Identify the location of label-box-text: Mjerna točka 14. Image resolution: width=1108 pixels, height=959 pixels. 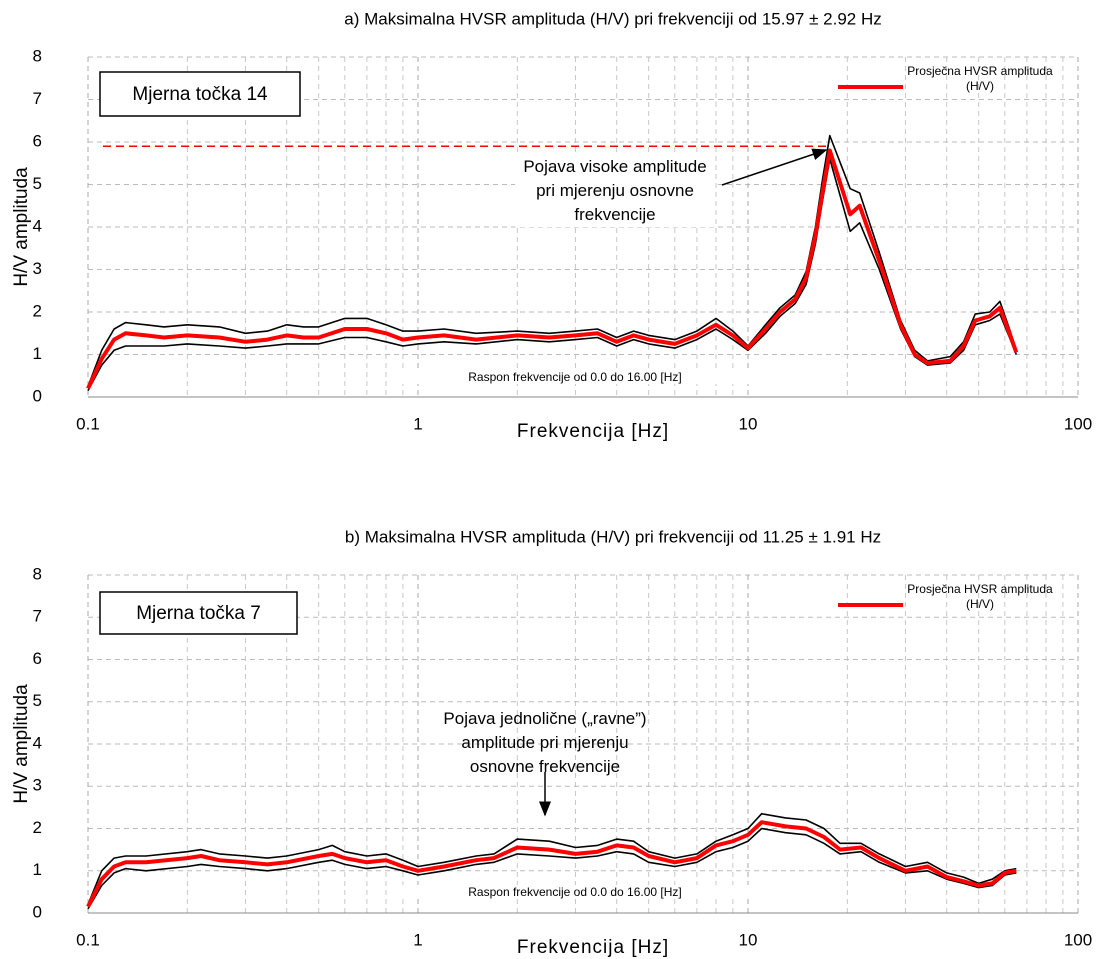
(200, 94).